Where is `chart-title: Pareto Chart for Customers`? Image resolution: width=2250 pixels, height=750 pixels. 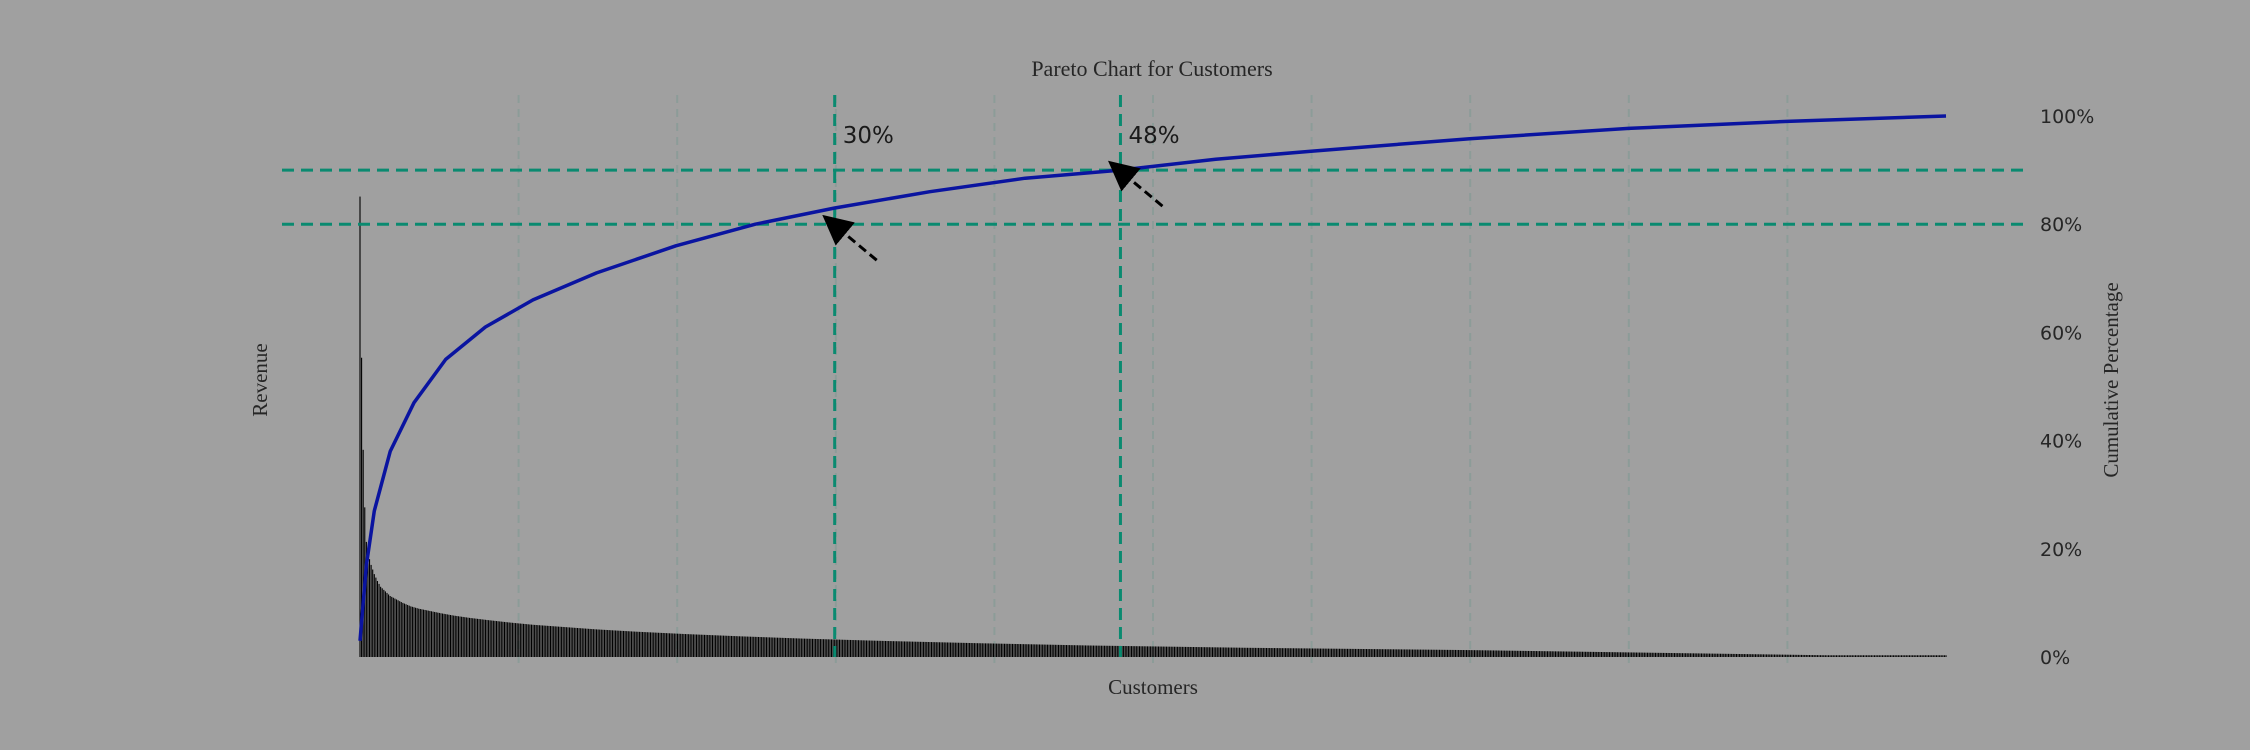 chart-title: Pareto Chart for Customers is located at coordinates (1151, 68).